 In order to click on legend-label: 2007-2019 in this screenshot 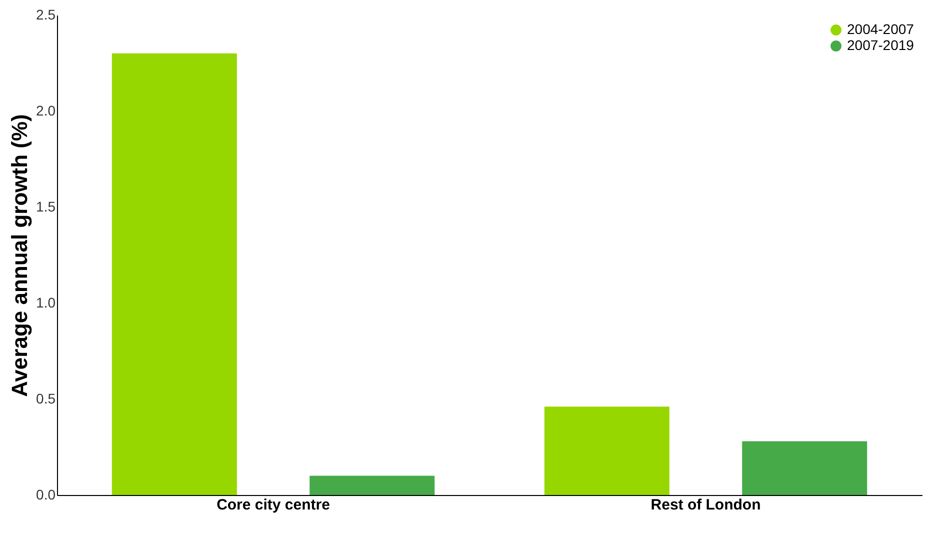, I will do `click(880, 45)`.